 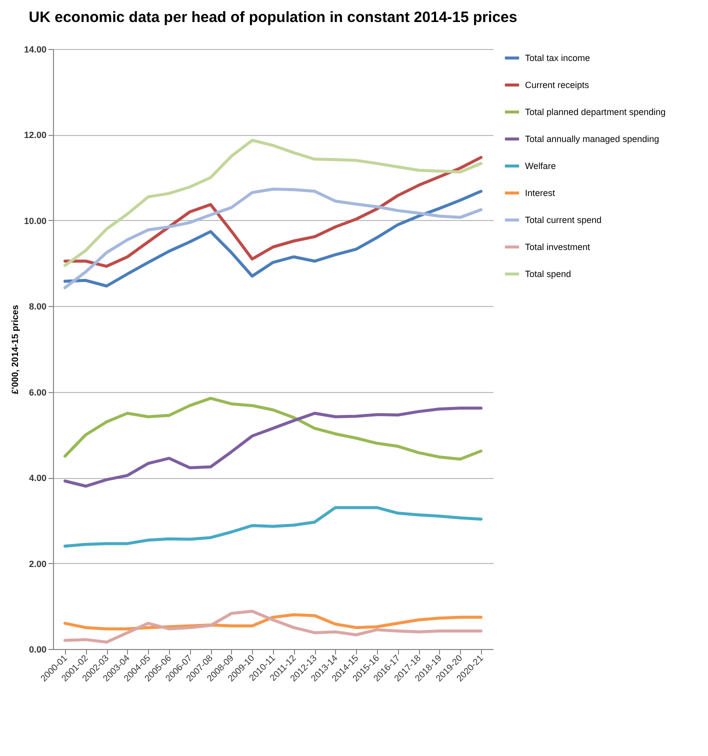 I want to click on chart-title: UK economic data per head of population in constant 2014-15 prices, so click(x=273, y=17).